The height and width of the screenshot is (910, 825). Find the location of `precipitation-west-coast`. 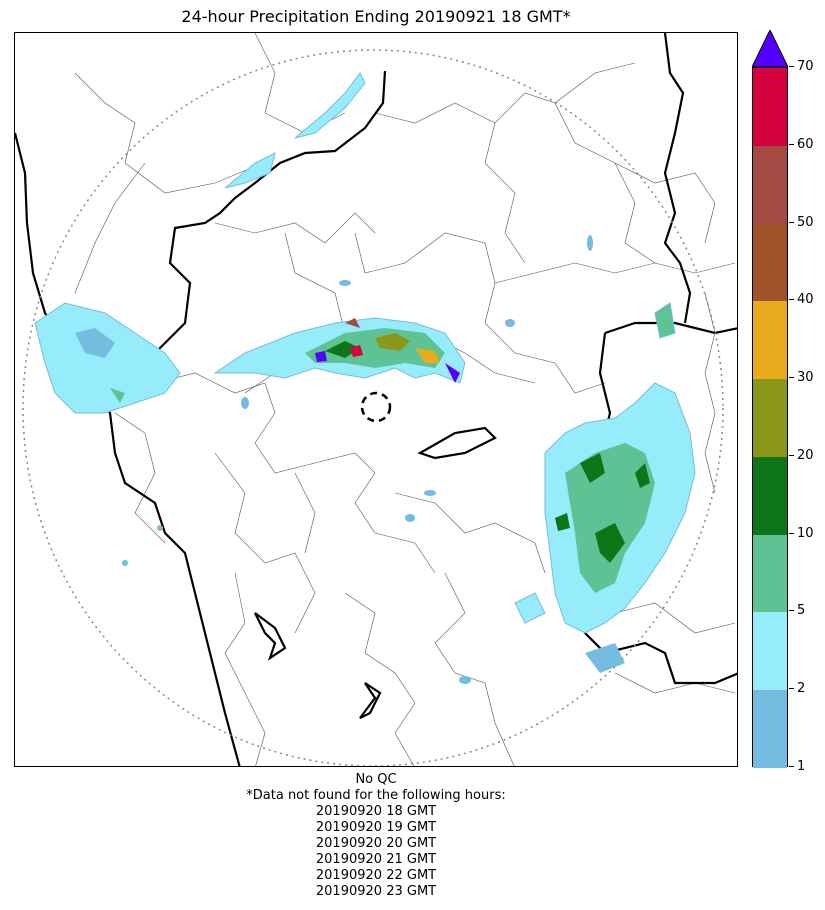

precipitation-west-coast is located at coordinates (107, 358).